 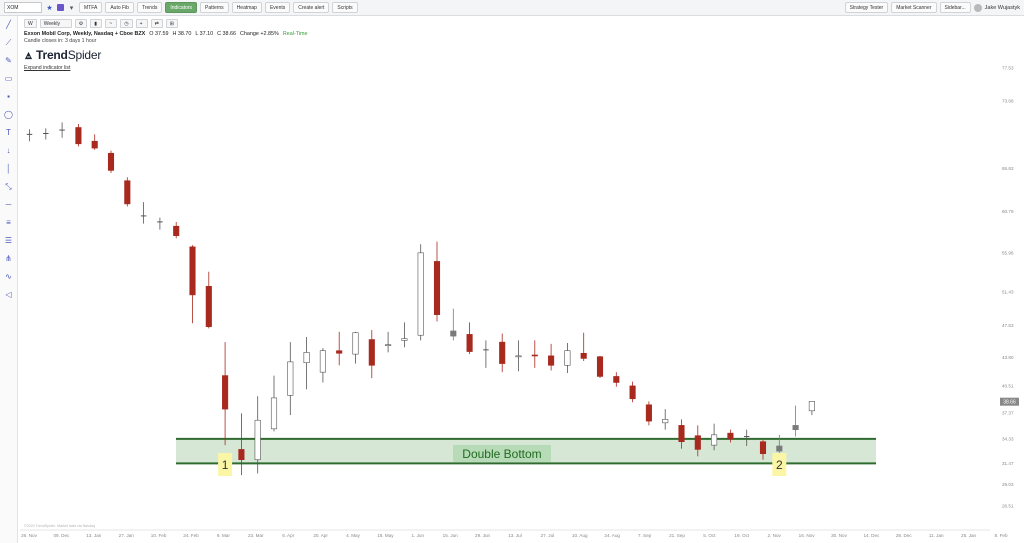 I want to click on user-name: Jake Wujastyk, so click(x=1002, y=7).